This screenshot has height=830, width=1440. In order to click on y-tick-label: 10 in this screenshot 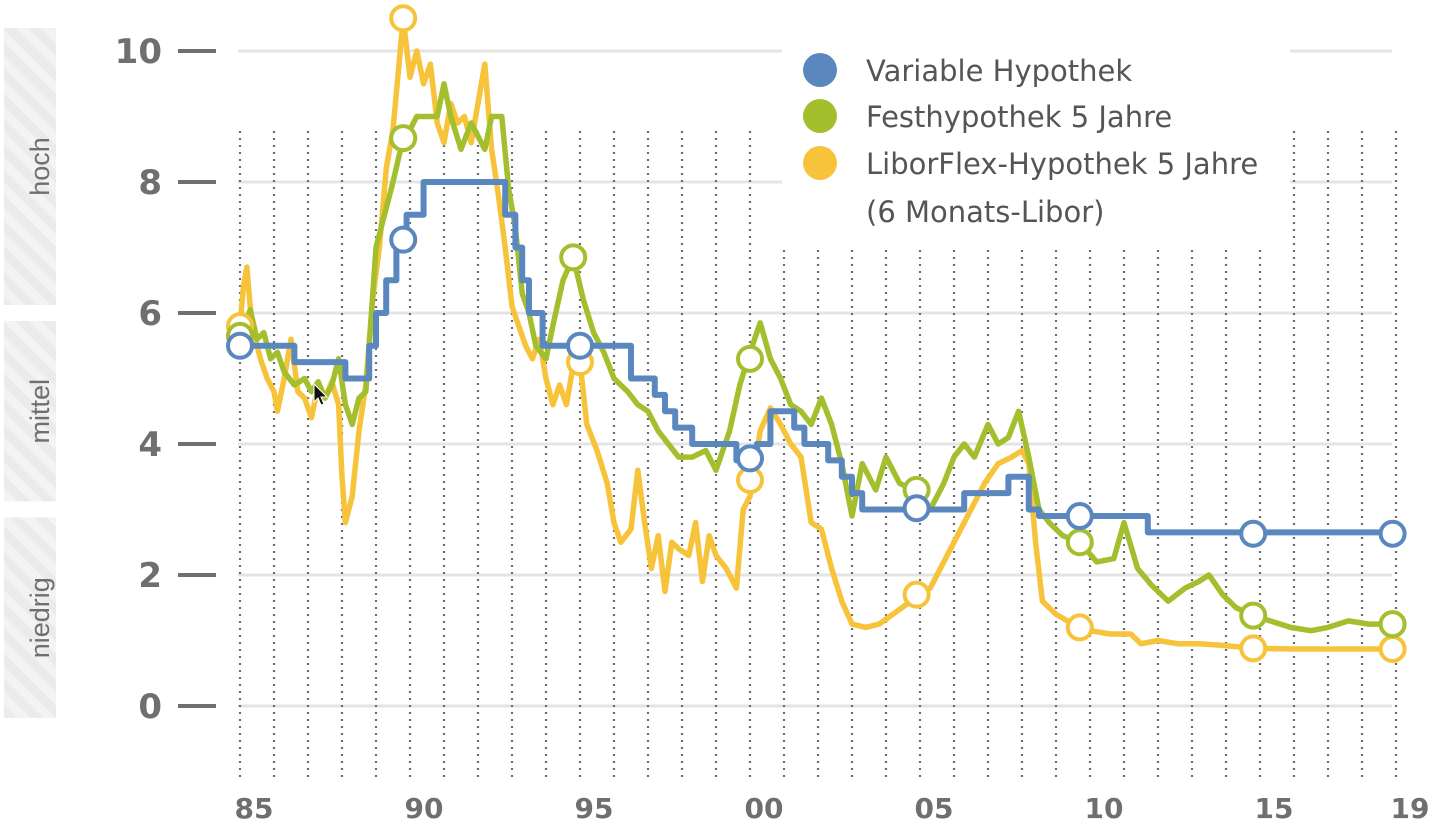, I will do `click(138, 52)`.